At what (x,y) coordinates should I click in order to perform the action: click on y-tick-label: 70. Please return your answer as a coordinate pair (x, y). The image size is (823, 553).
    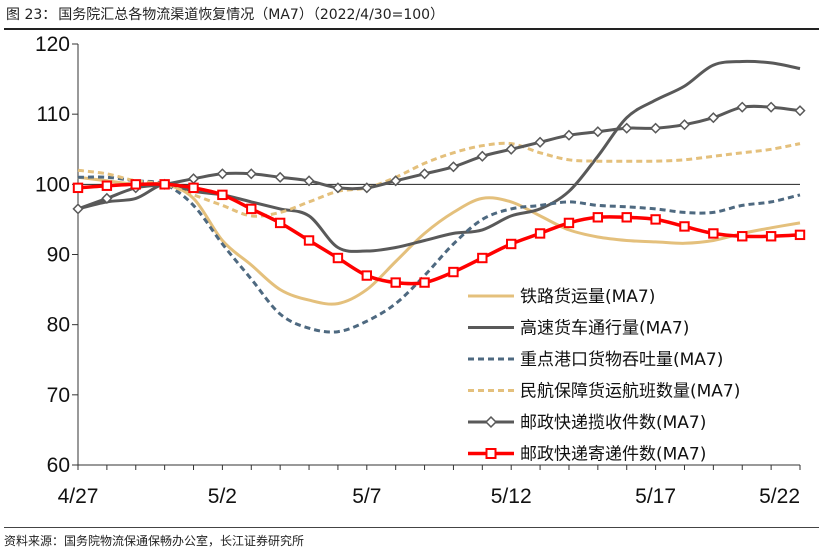
    Looking at the image, I should click on (58, 395).